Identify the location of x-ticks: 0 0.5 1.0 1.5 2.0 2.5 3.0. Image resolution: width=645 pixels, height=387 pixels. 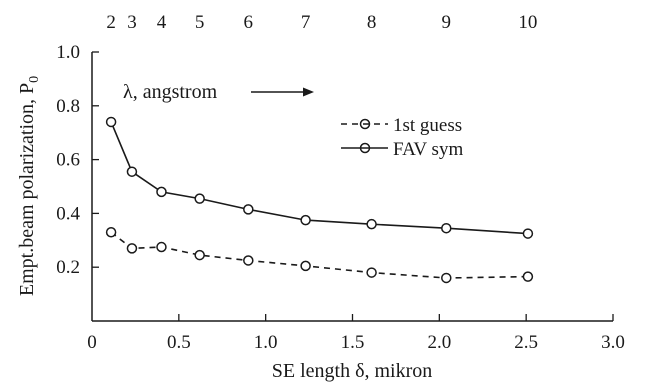
(356, 333).